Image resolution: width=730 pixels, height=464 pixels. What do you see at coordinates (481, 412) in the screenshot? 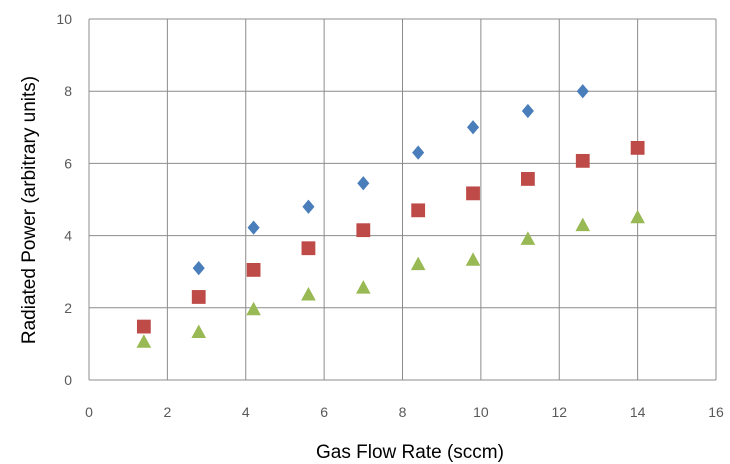
I see `x-tick-label: 10` at bounding box center [481, 412].